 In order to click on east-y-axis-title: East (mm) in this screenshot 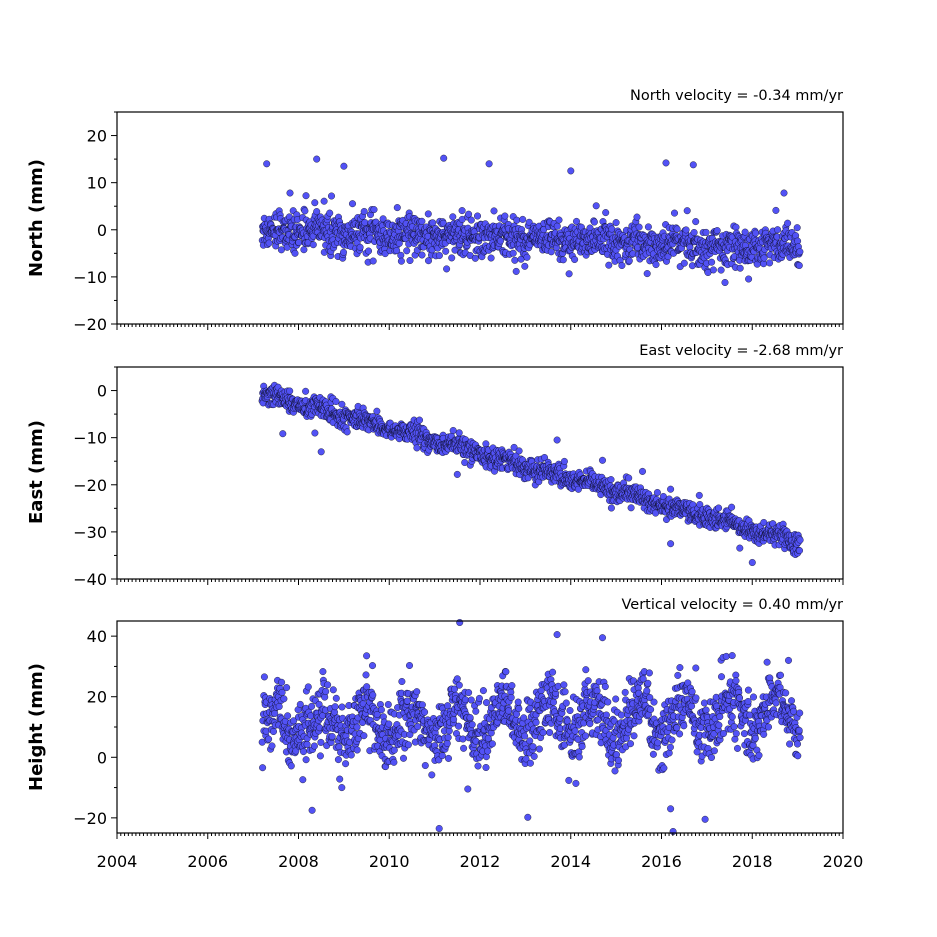, I will do `click(36, 472)`.